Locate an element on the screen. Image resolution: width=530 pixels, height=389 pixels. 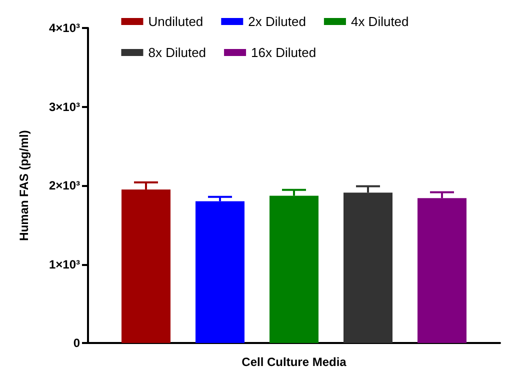
legend-label: 4x Diluted is located at coordinates (379, 21).